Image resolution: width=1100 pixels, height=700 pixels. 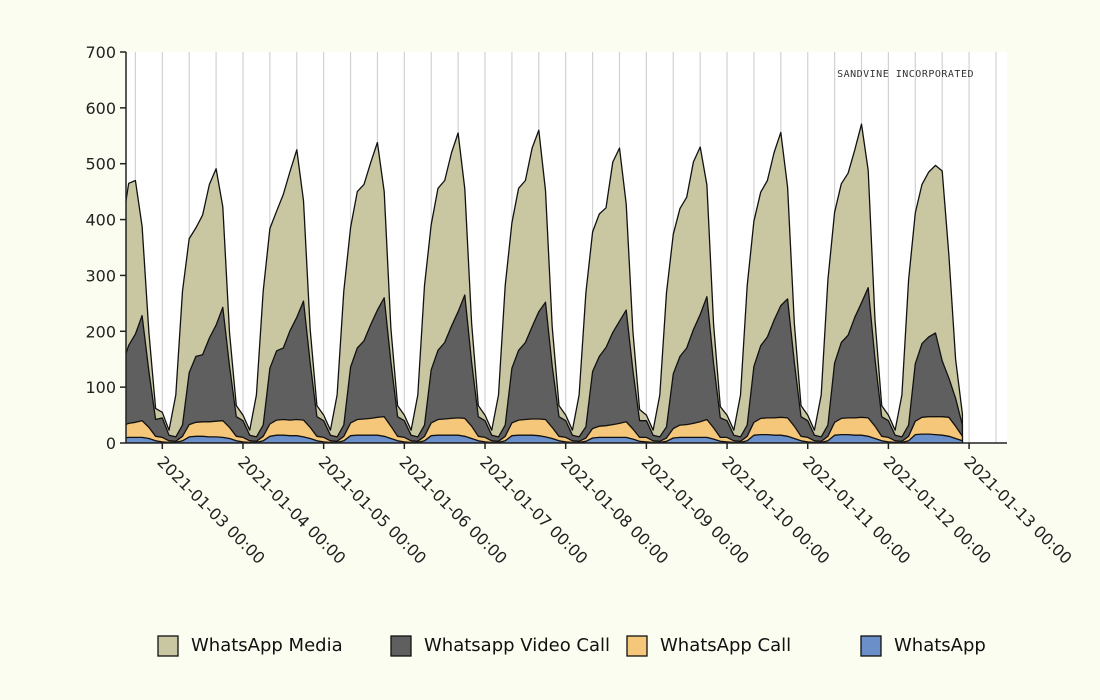 What do you see at coordinates (105, 248) in the screenshot?
I see `y-axis-ticks: 0 100 200 300 400 500 600 700` at bounding box center [105, 248].